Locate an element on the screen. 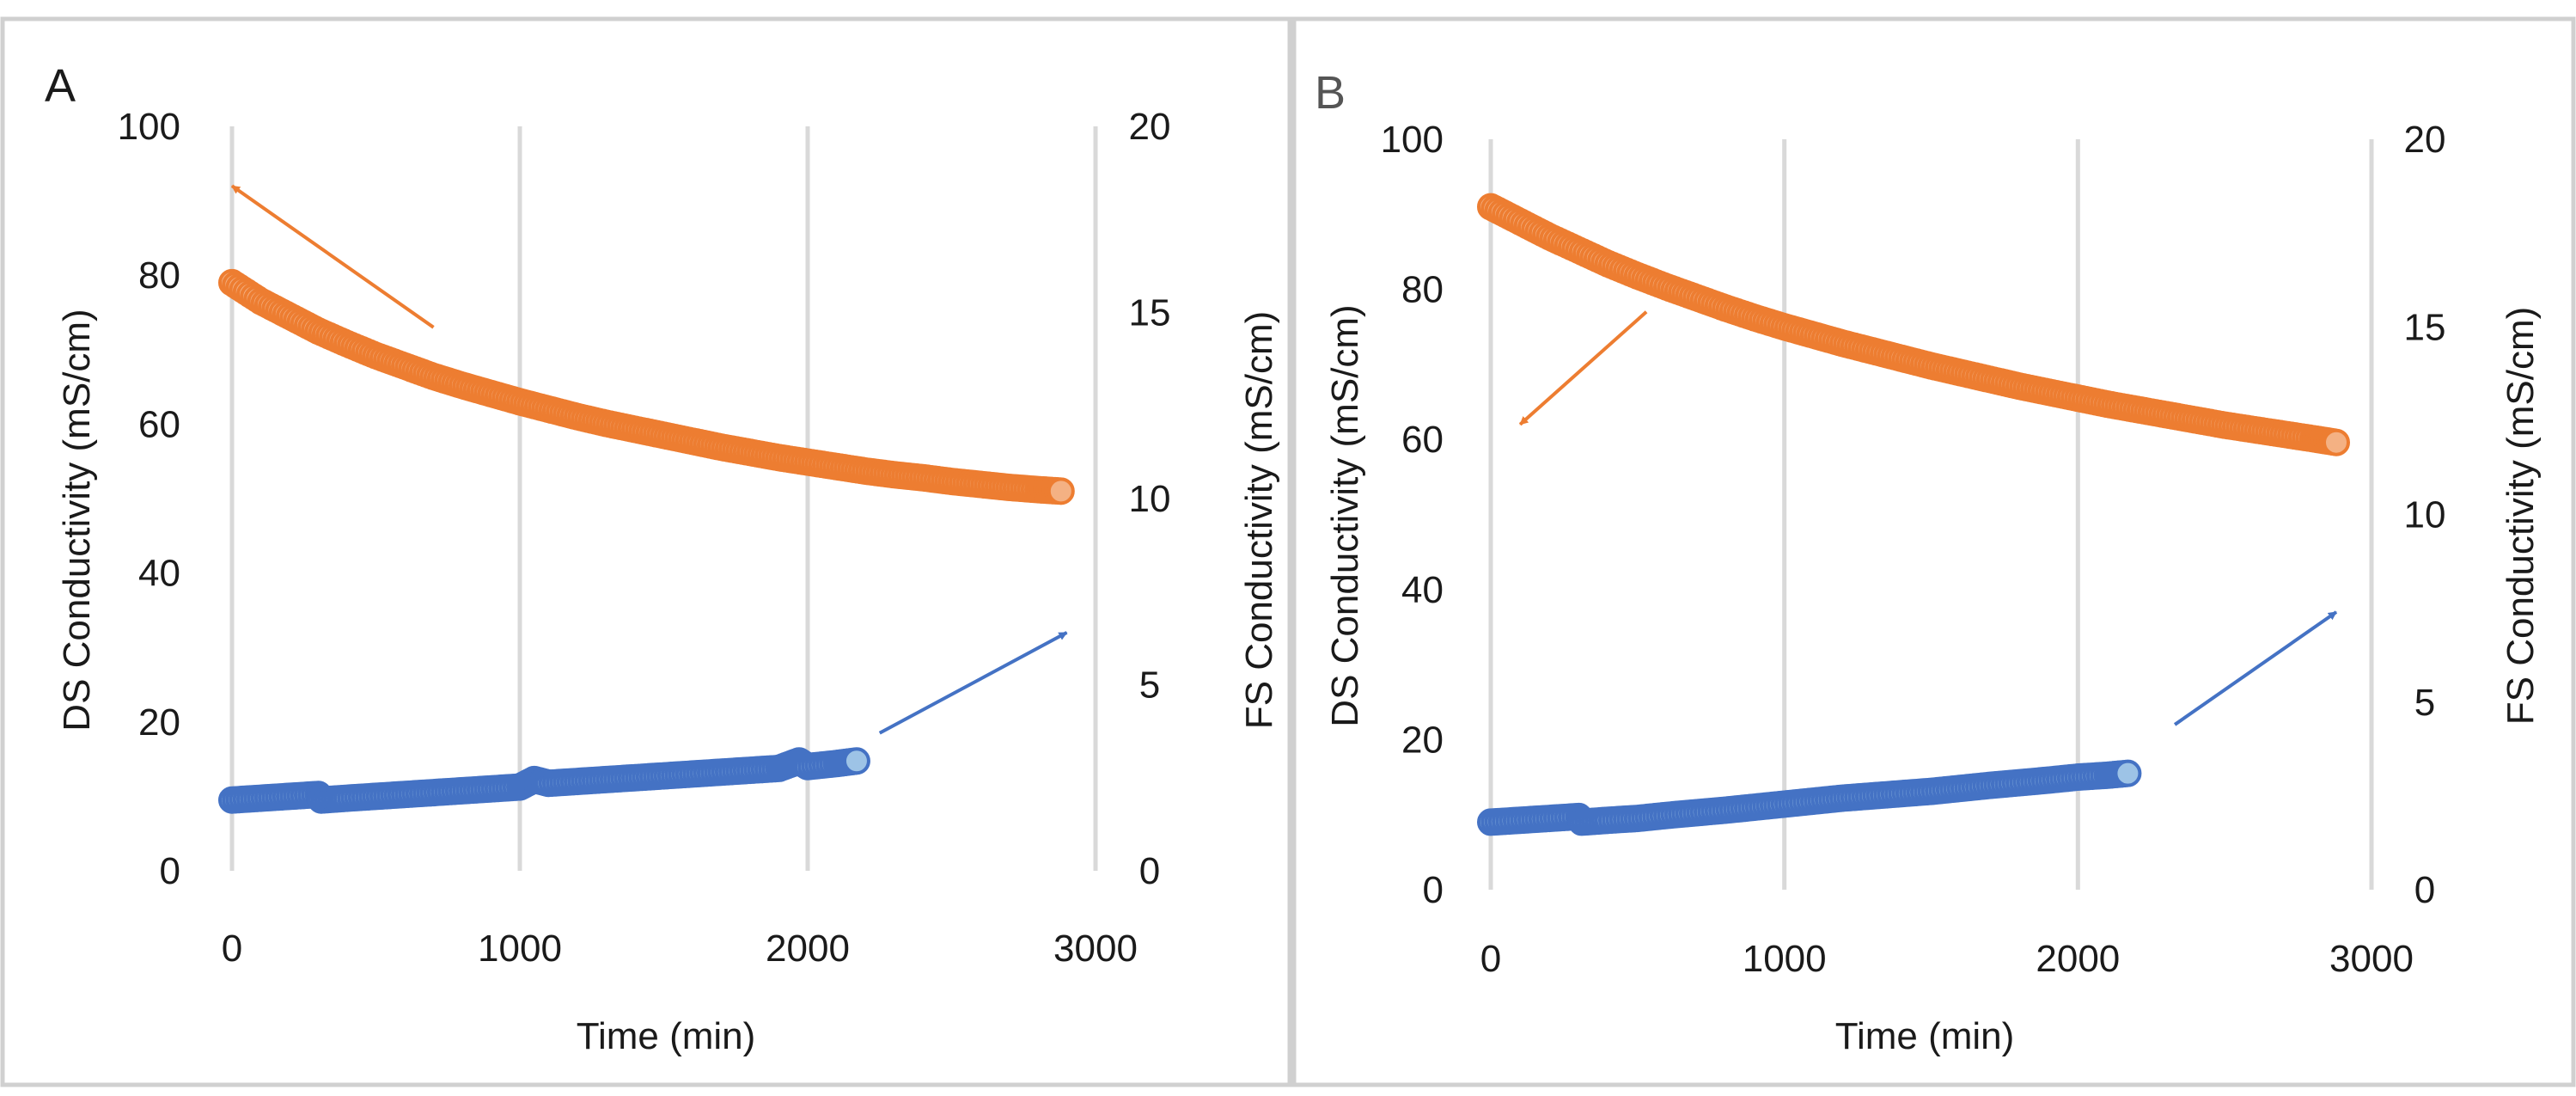 Image resolution: width=2576 pixels, height=1096 pixels. panel-a-y2label: FS Conductivity (mS/cm) is located at coordinates (1259, 520).